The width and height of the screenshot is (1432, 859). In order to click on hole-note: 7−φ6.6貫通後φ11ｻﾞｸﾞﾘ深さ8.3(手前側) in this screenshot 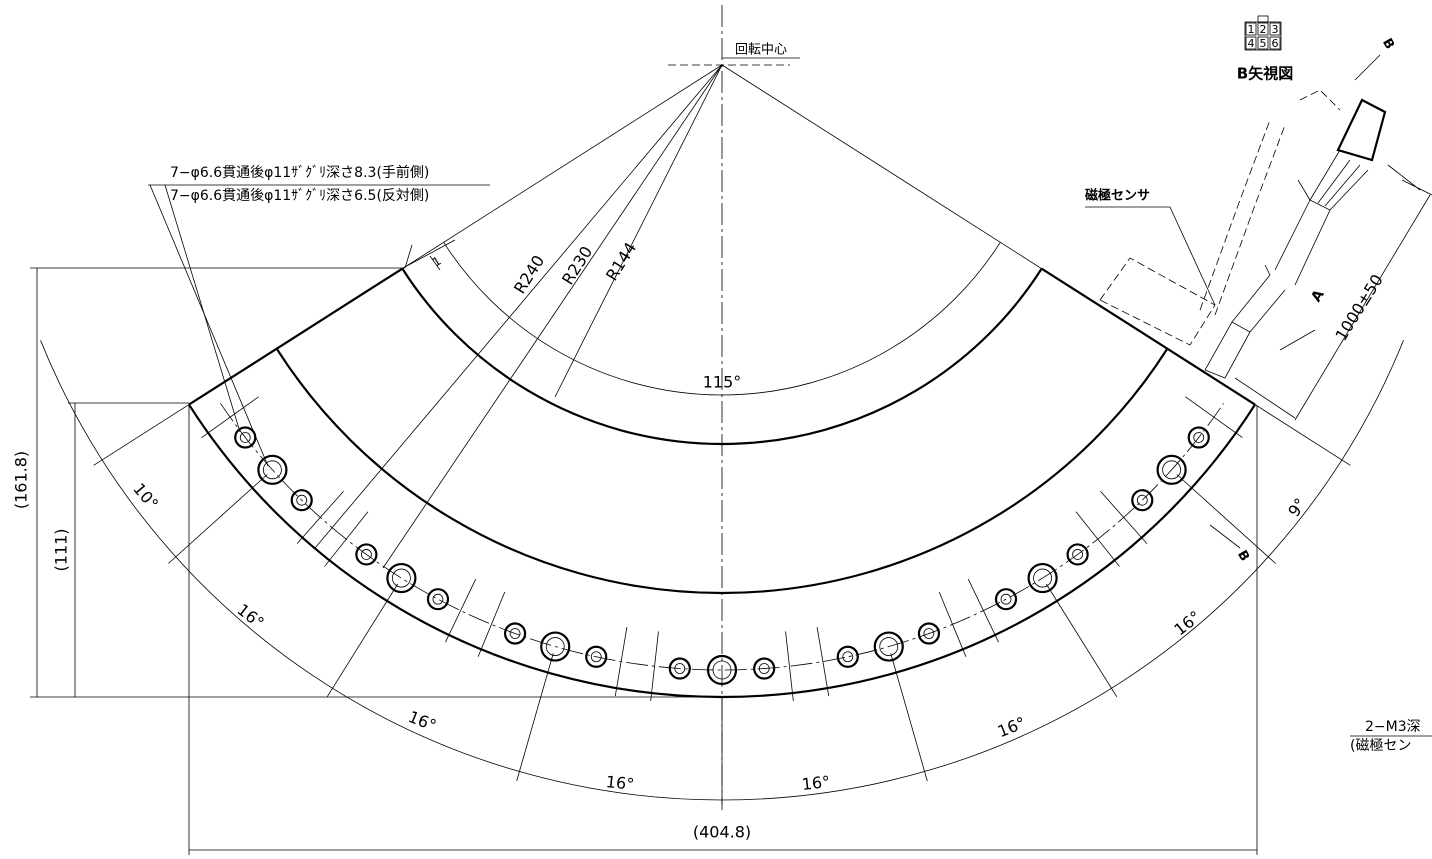, I will do `click(299, 172)`.